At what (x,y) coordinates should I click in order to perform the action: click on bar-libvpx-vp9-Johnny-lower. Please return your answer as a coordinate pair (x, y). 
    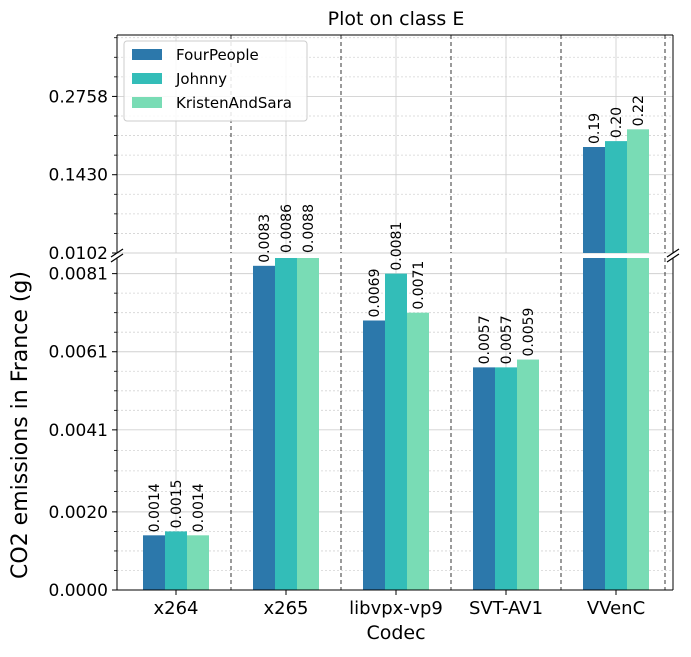
    Looking at the image, I should click on (396, 431).